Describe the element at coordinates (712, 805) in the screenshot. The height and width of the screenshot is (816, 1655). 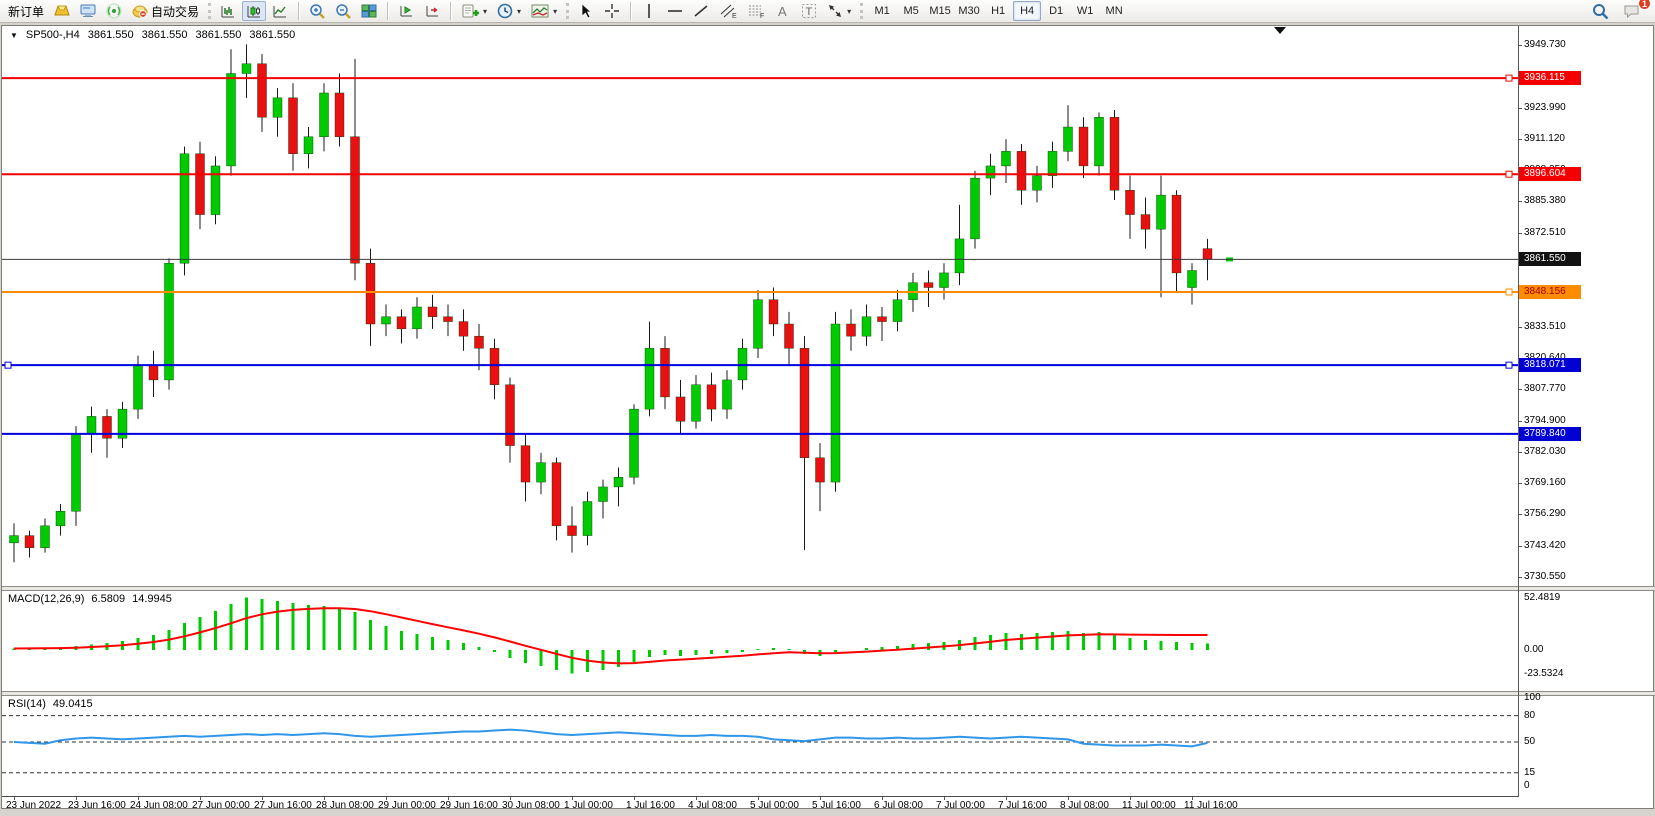
I see `time-axis-label: 4 Jul 08:00` at that location.